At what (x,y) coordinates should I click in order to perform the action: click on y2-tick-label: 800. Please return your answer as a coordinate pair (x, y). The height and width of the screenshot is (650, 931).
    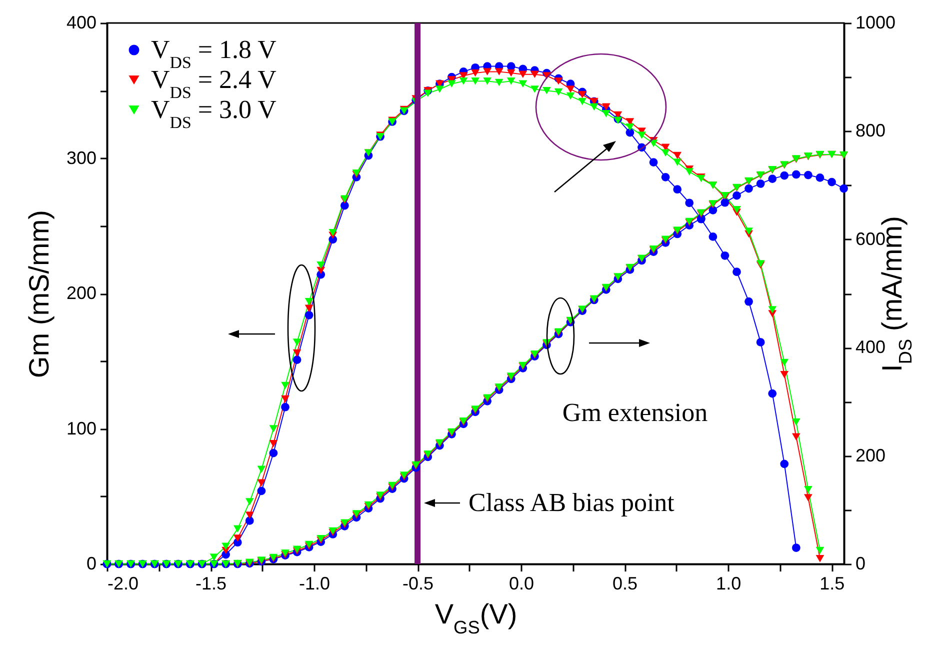
    Looking at the image, I should click on (871, 130).